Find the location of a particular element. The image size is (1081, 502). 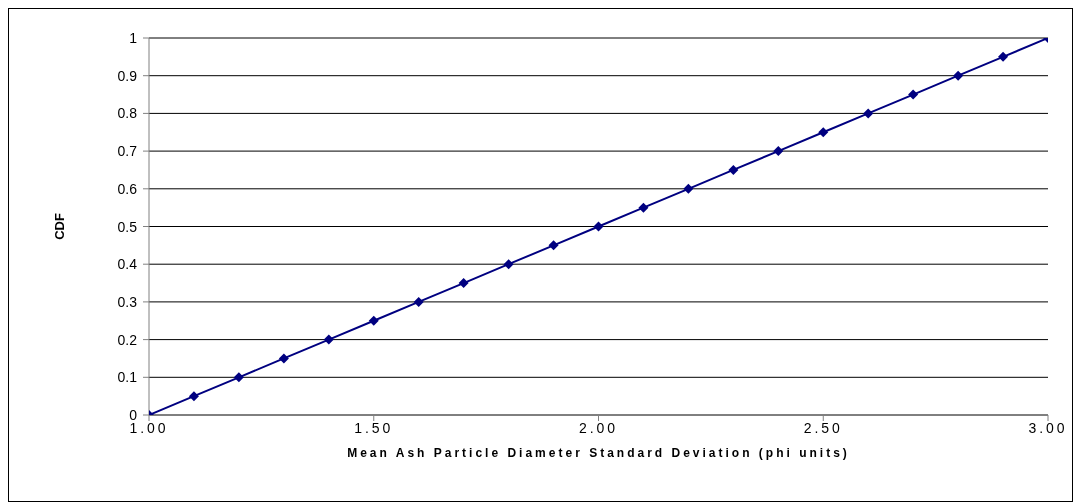

y-tick-label: 0.9 is located at coordinates (127, 75).